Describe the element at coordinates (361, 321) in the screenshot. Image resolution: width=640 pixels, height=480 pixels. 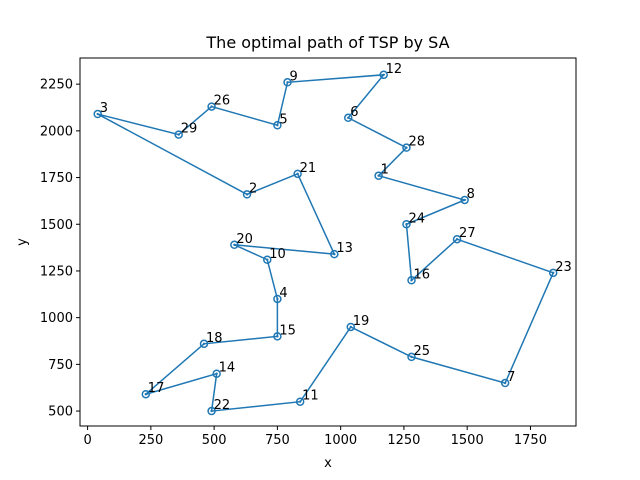
I see `city-label-19: 19` at that location.